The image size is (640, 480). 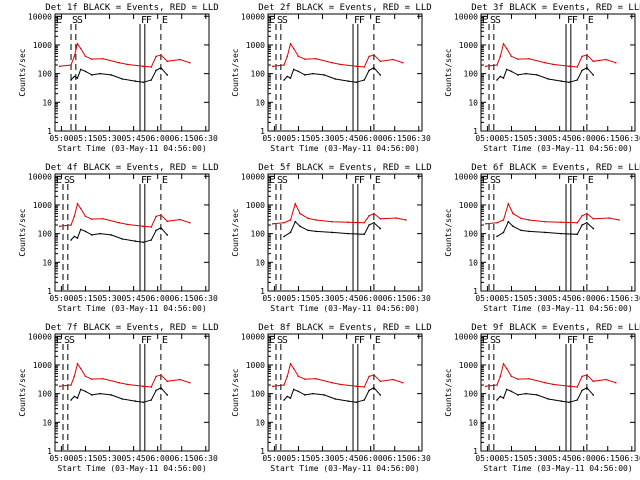 I want to click on series-line-lld, so click(x=124, y=375).